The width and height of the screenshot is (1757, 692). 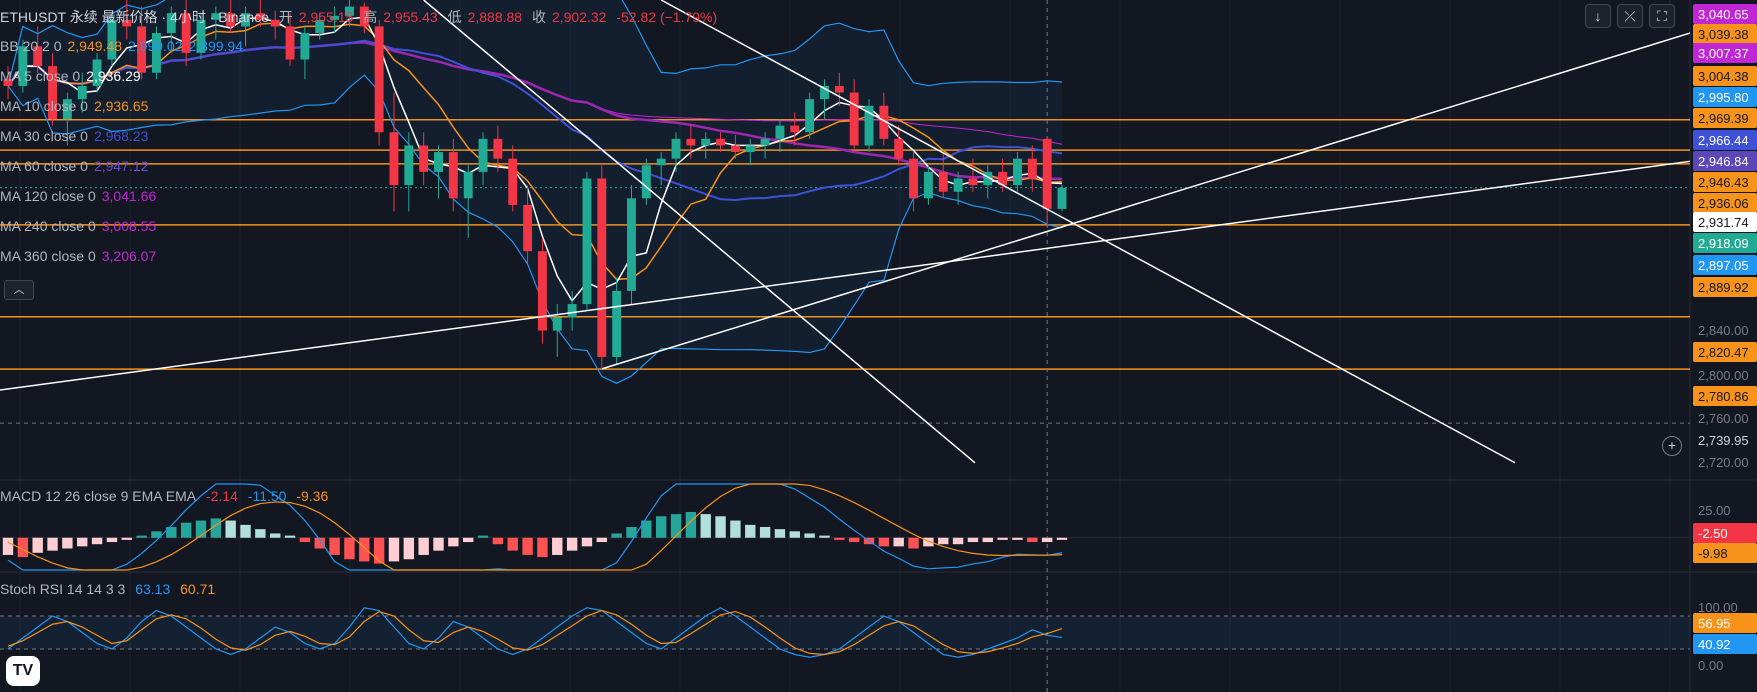 What do you see at coordinates (77, 136) in the screenshot?
I see `indicator-legend-3: MA 30 close 0 2,968.23` at bounding box center [77, 136].